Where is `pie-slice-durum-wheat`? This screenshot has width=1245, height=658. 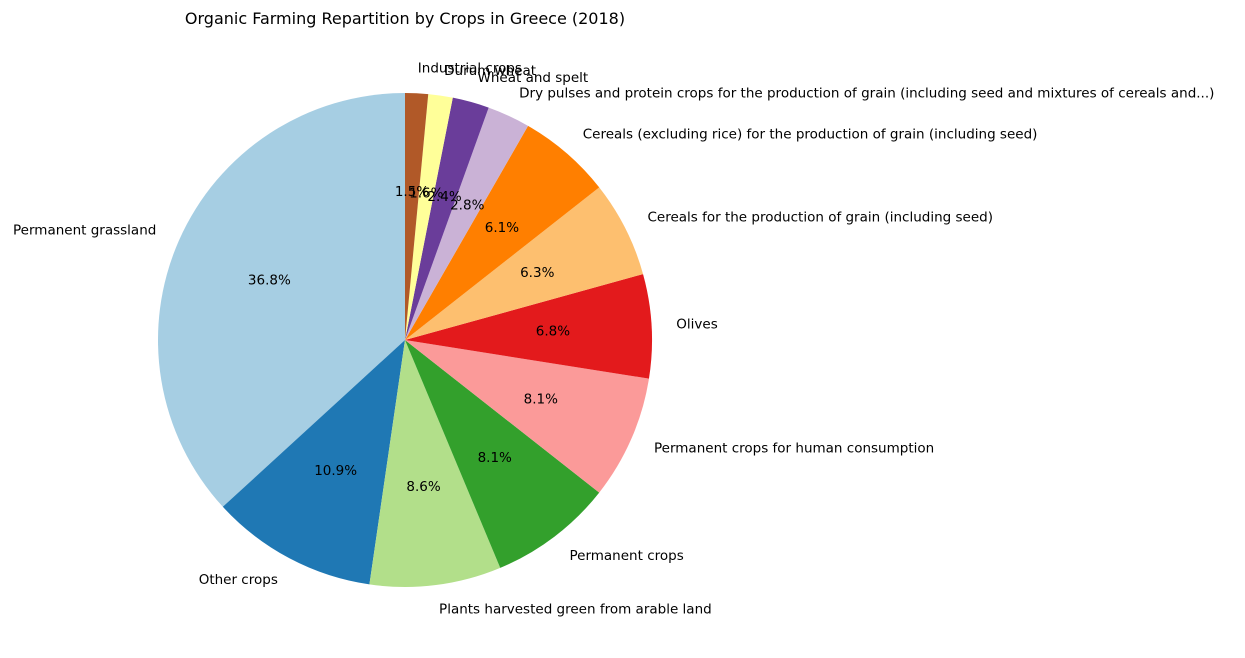
pie-slice-durum-wheat is located at coordinates (429, 217).